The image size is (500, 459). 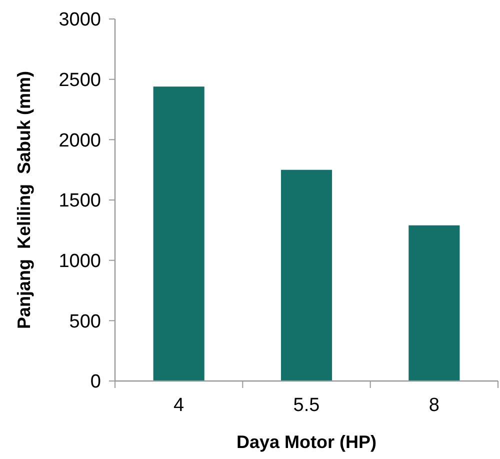 I want to click on y-tick-label: 3000, so click(x=79, y=20).